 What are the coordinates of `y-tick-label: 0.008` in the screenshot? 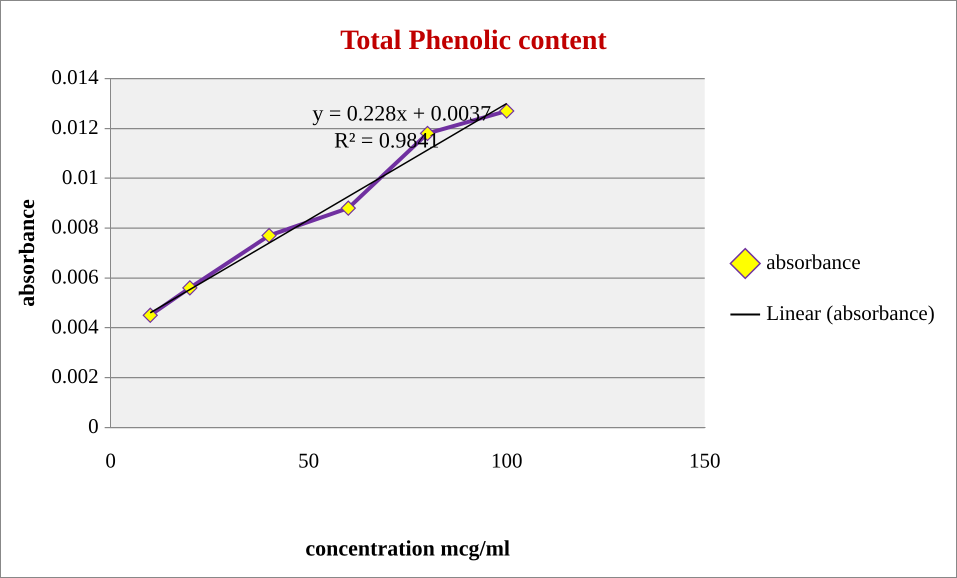 It's located at (75, 226).